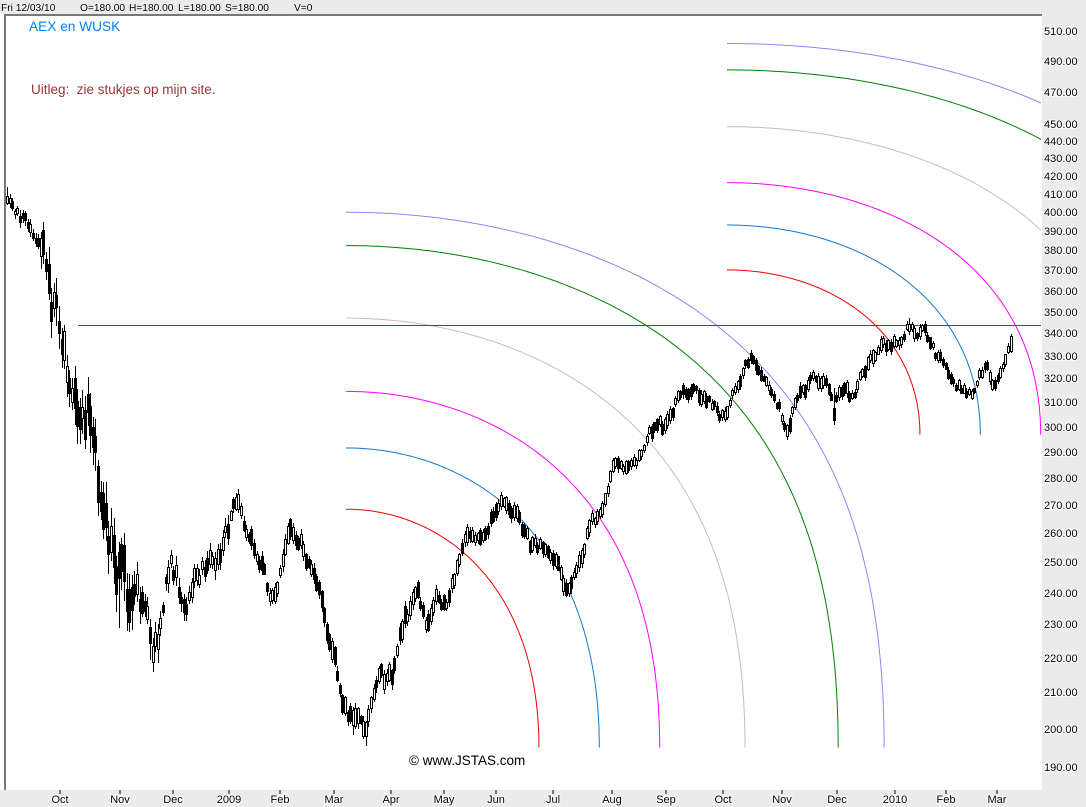 The image size is (1086, 807). I want to click on svg-text: AEX en WUSK, so click(74, 26).